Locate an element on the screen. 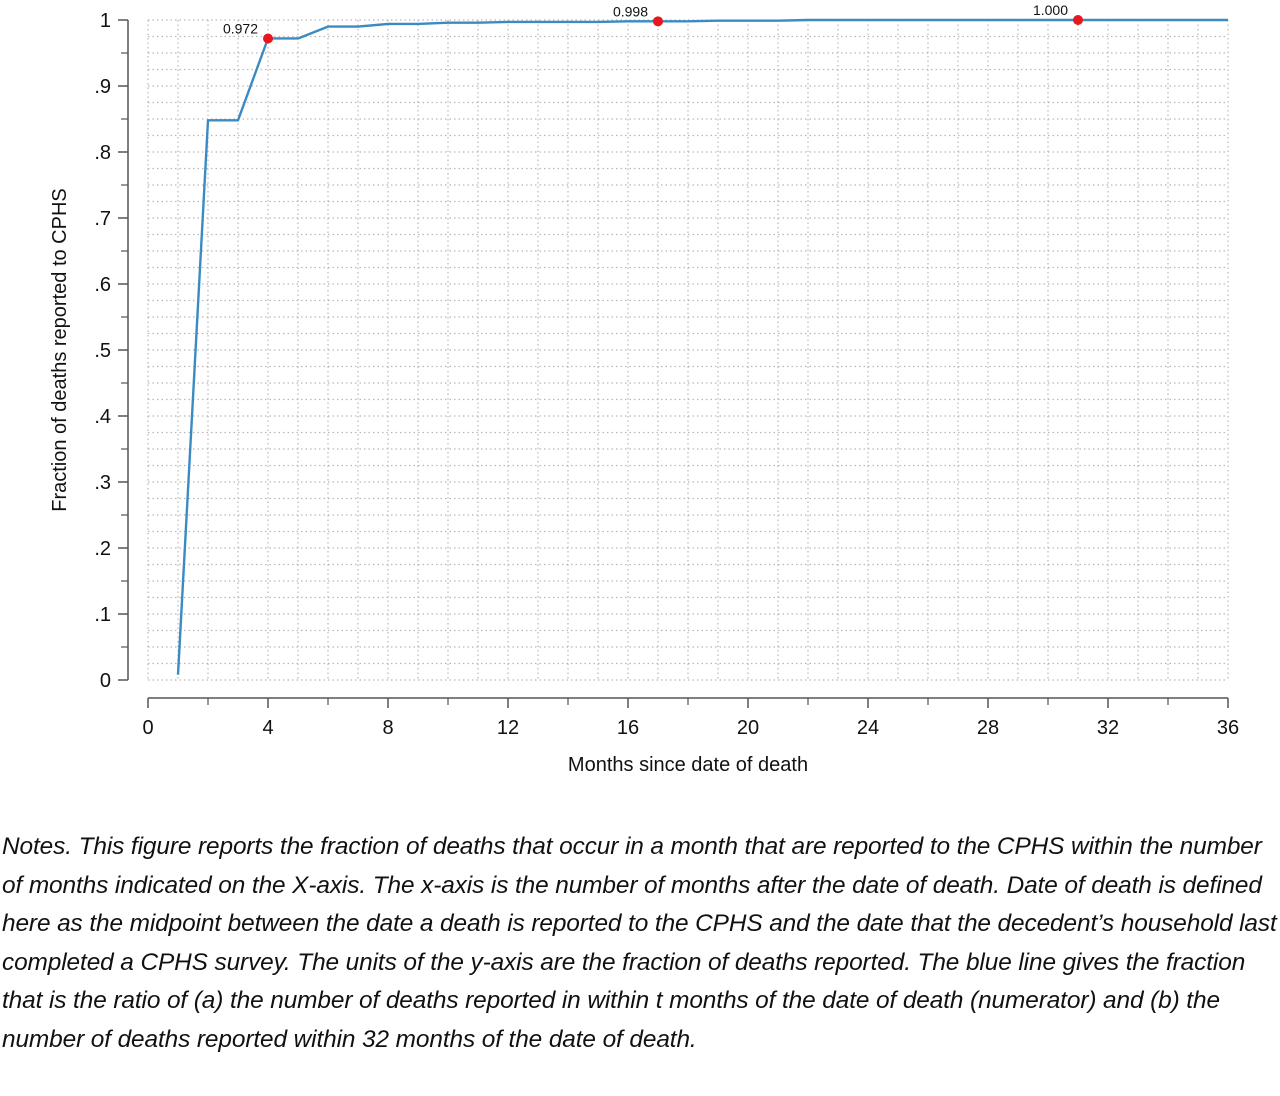  x-tick-label: 20 is located at coordinates (748, 728).